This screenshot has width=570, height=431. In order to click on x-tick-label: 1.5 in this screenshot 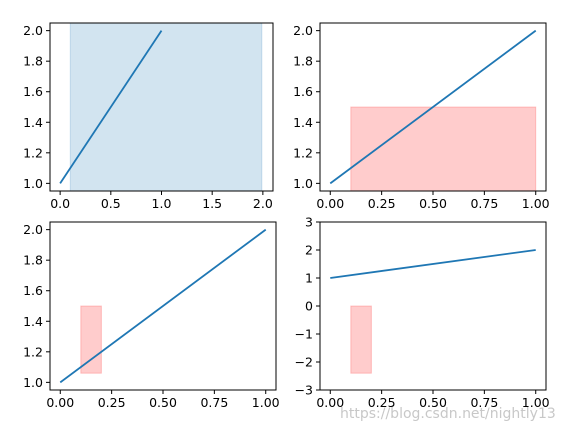, I will do `click(212, 203)`.